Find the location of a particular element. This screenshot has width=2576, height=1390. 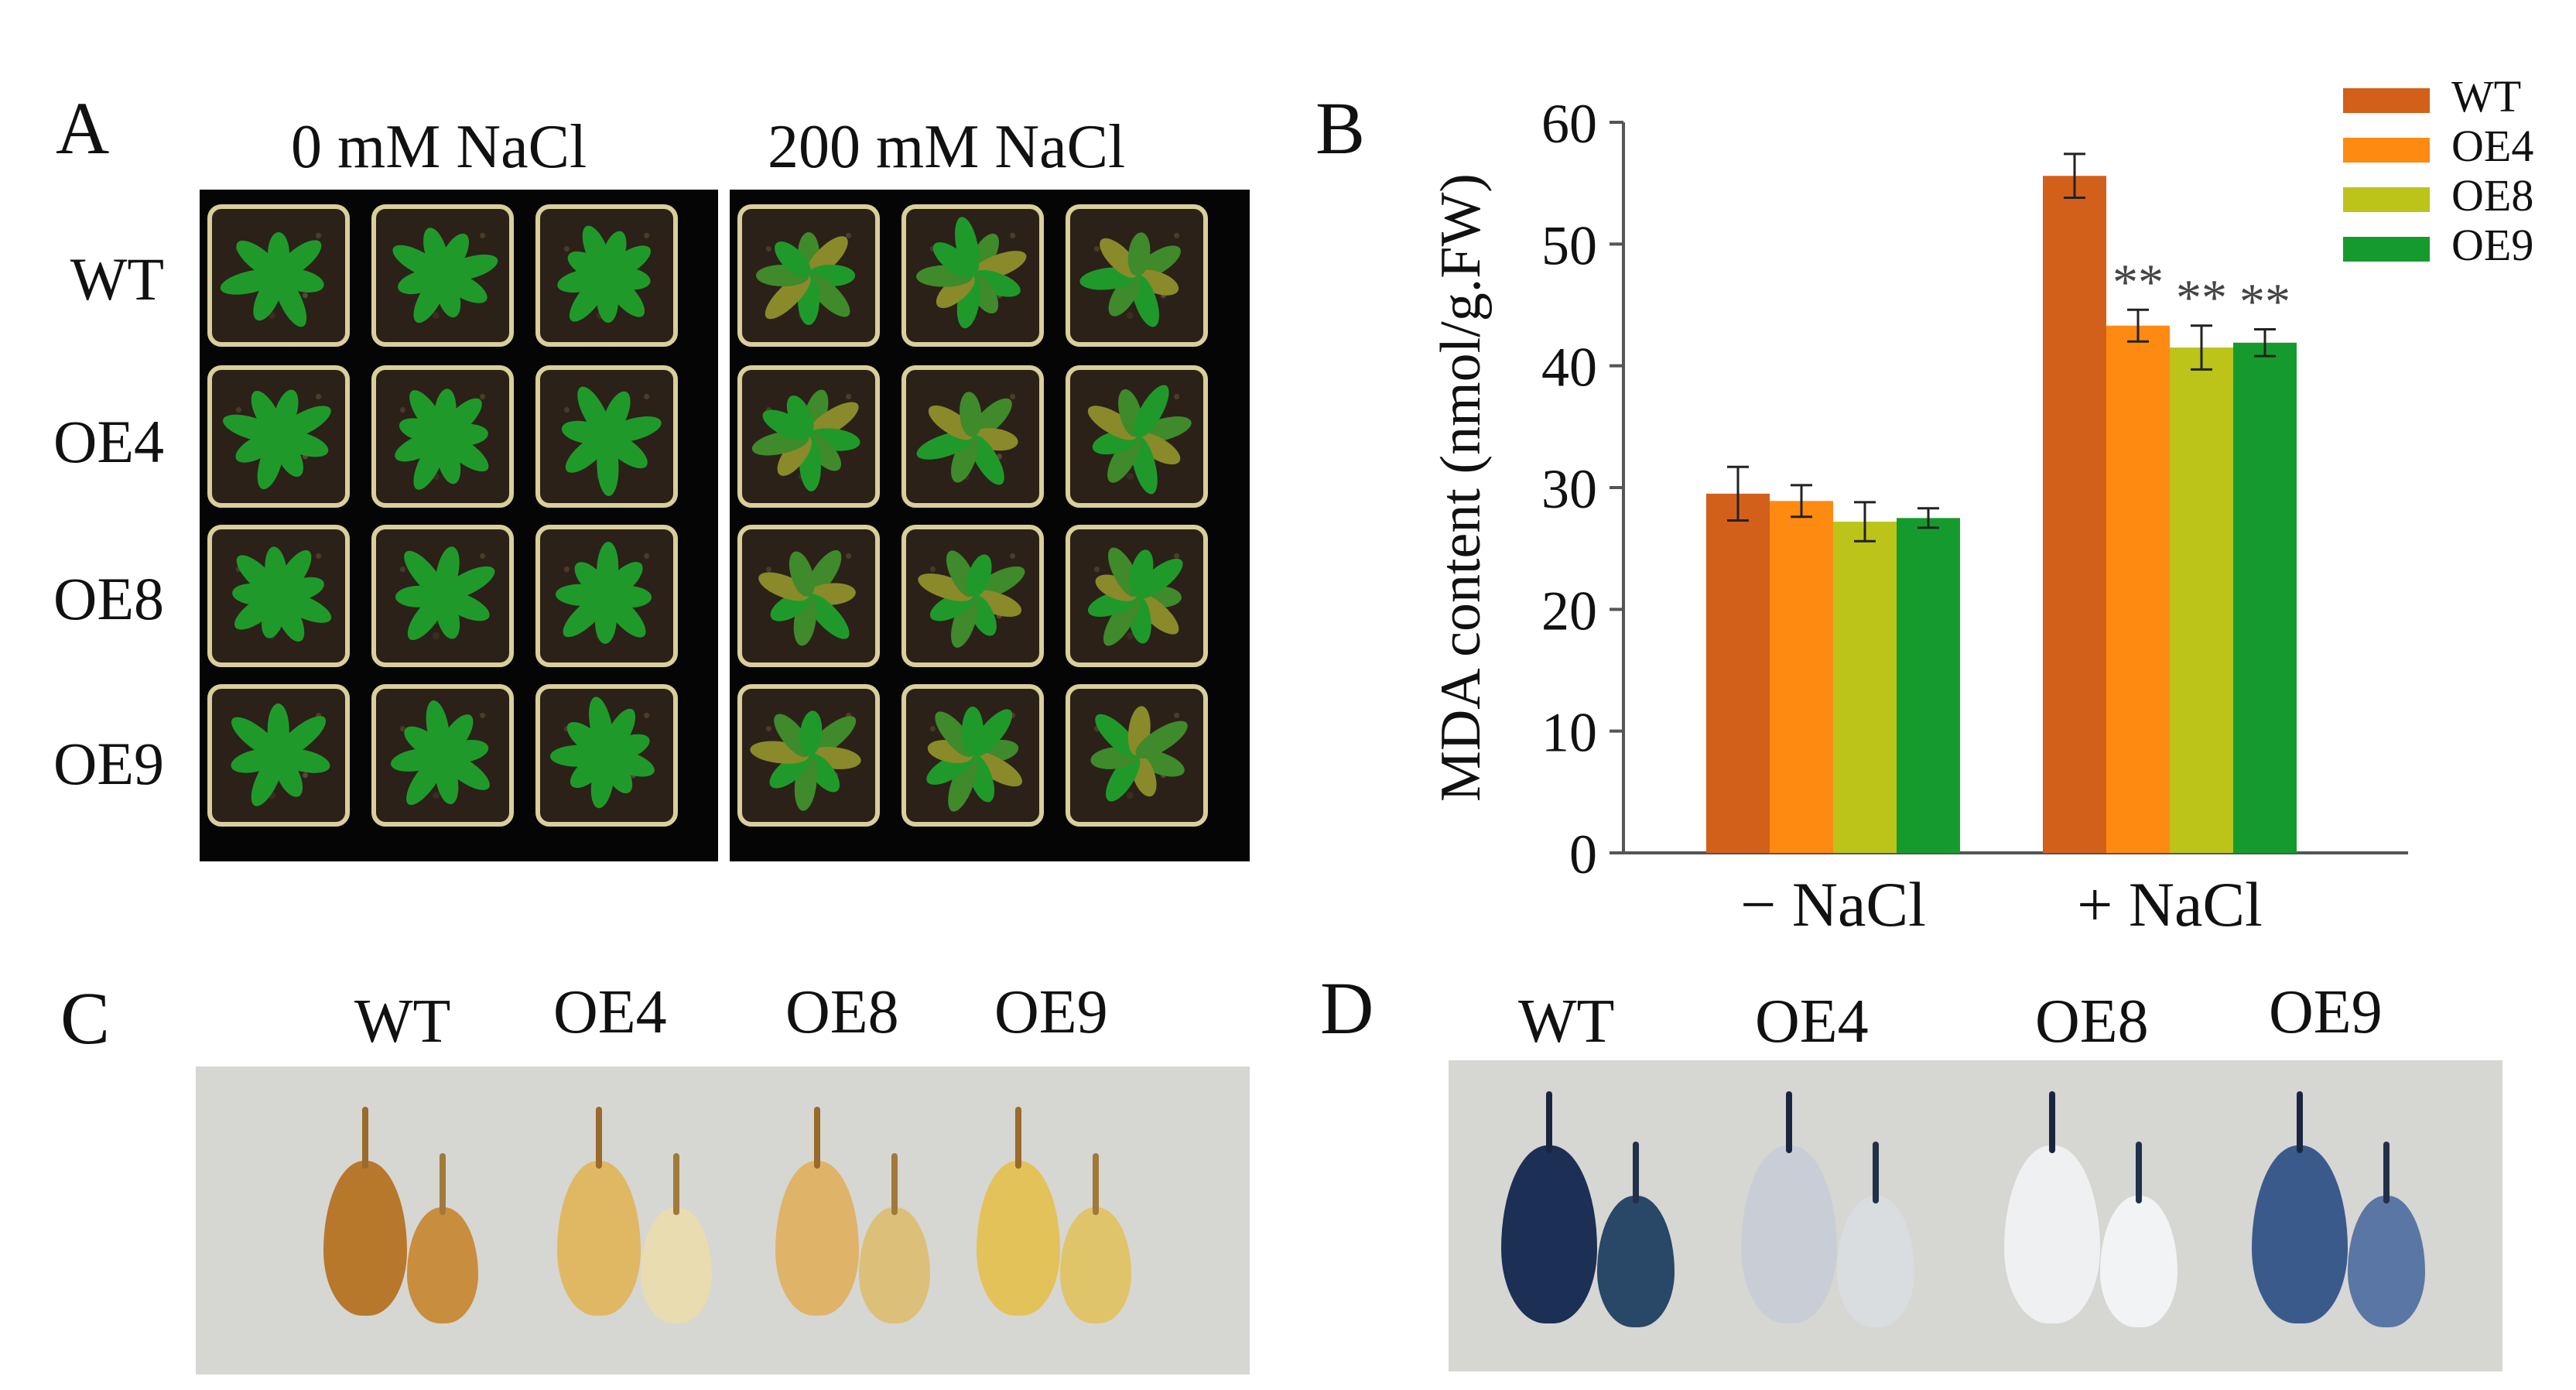

legend-label-oe8: OE8 is located at coordinates (2492, 195).